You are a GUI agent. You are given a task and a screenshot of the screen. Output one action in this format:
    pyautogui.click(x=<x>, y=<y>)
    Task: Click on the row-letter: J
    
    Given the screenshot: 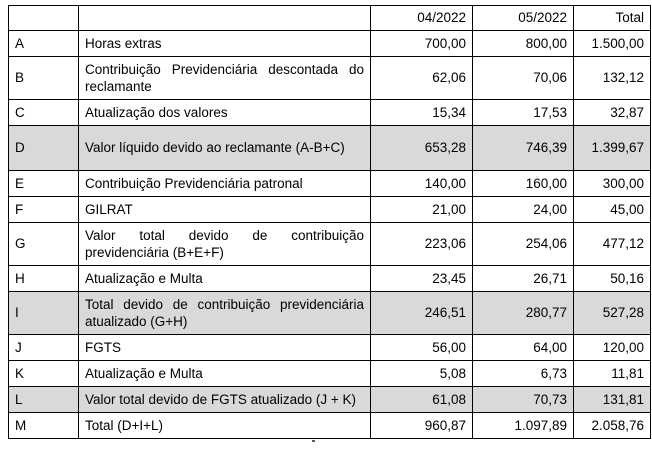 What is the action you would take?
    pyautogui.click(x=43, y=347)
    